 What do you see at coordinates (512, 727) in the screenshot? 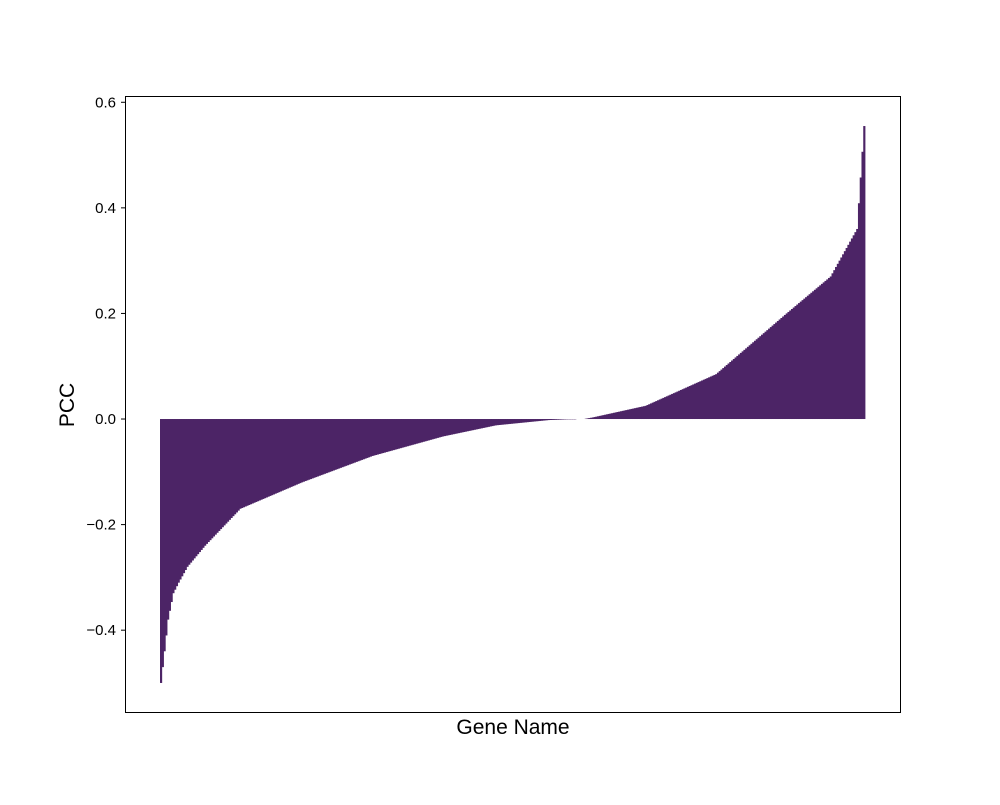
I see `x-axis-label: Gene Name` at bounding box center [512, 727].